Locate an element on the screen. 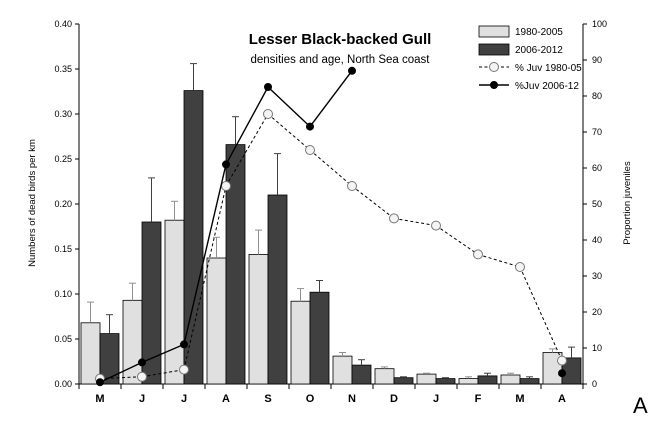  y-tick-label: 0.10 is located at coordinates (63, 294).